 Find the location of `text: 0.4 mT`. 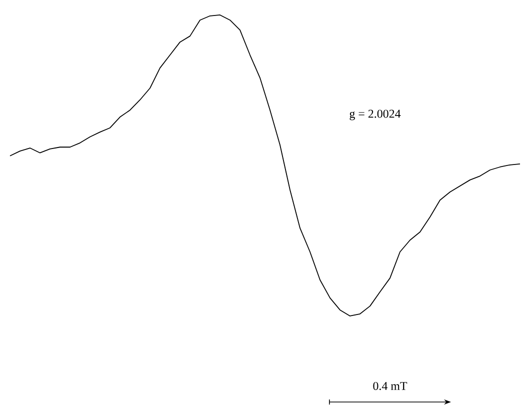

text: 0.4 mT is located at coordinates (390, 386).